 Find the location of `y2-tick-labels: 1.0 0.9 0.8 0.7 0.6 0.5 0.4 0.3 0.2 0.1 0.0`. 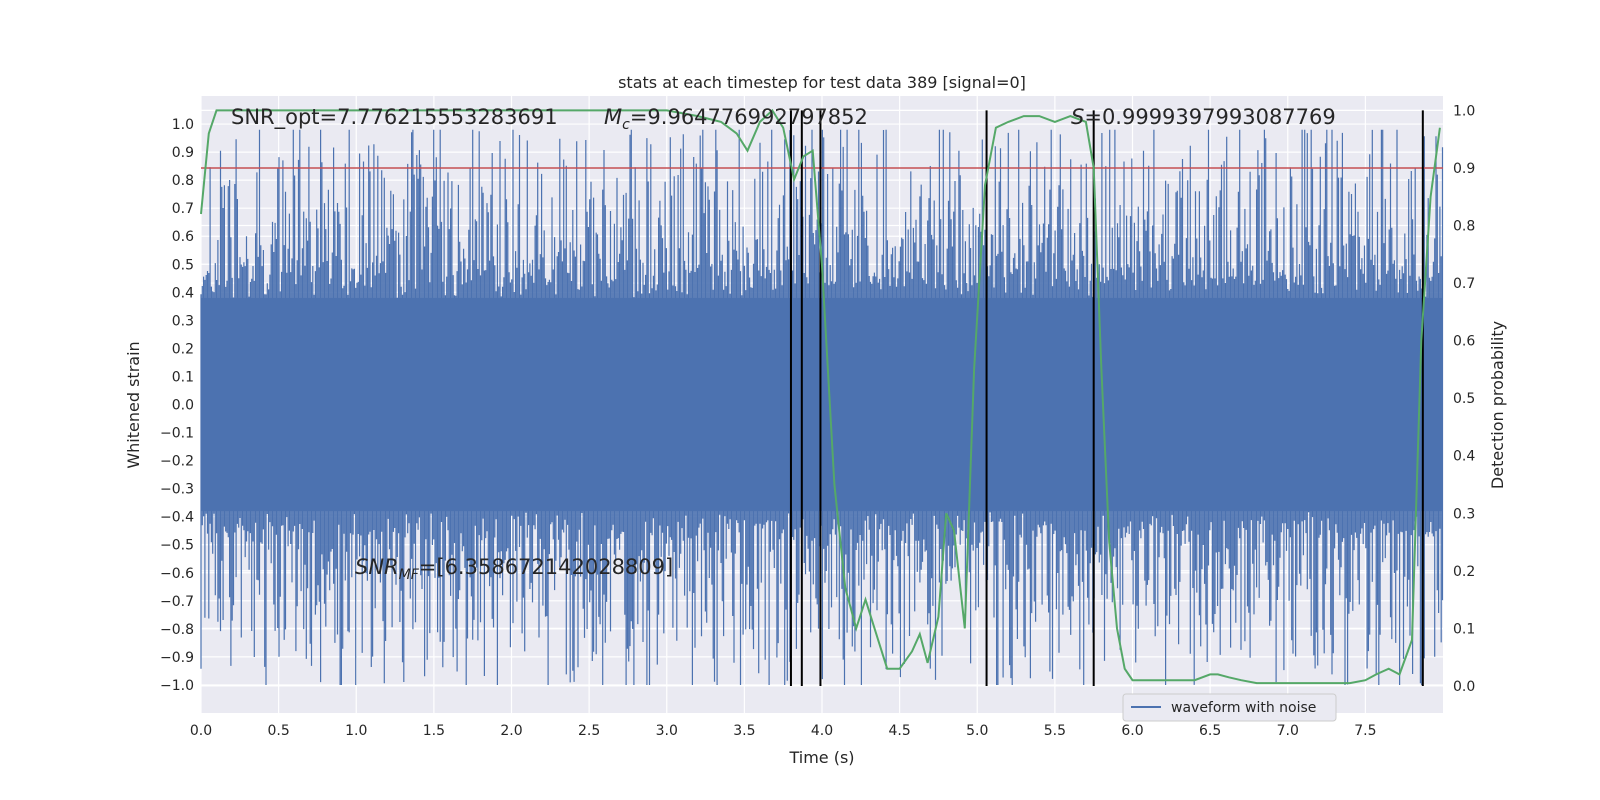

y2-tick-labels: 1.0 0.9 0.8 0.7 0.6 0.5 0.4 0.3 0.2 0.1 0.0 is located at coordinates (1464, 399).